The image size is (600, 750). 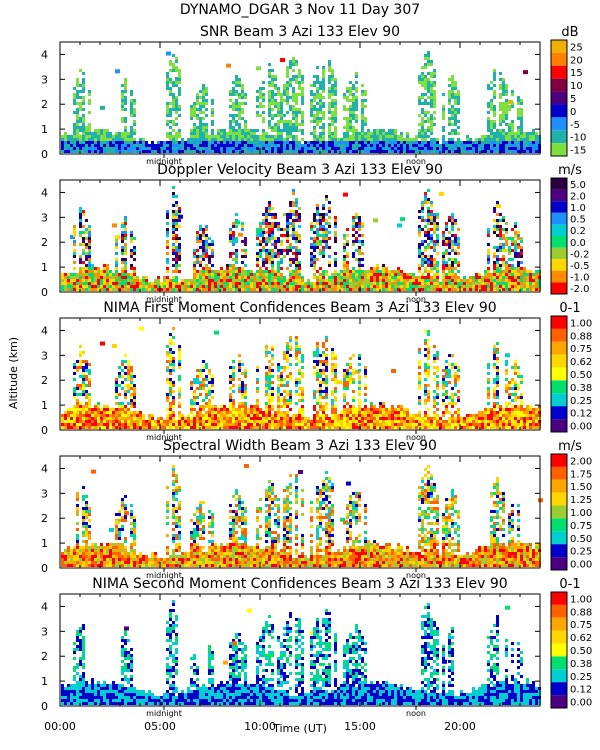 I want to click on colorbar-label: 1.00, so click(x=581, y=323).